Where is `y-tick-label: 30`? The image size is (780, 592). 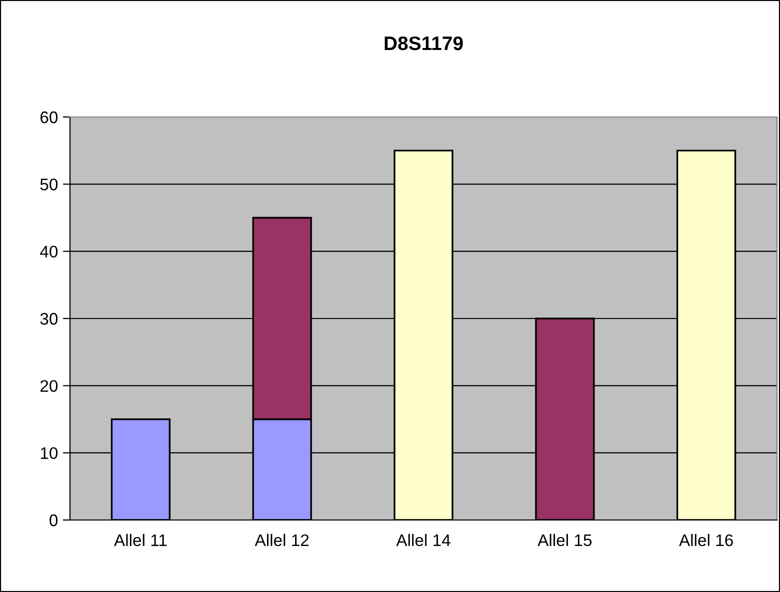 y-tick-label: 30 is located at coordinates (49, 318).